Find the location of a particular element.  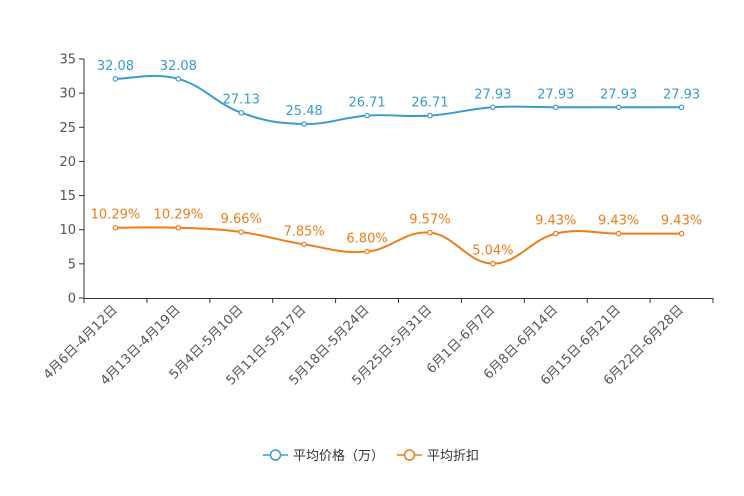

data-label: 7.85% is located at coordinates (303, 231).